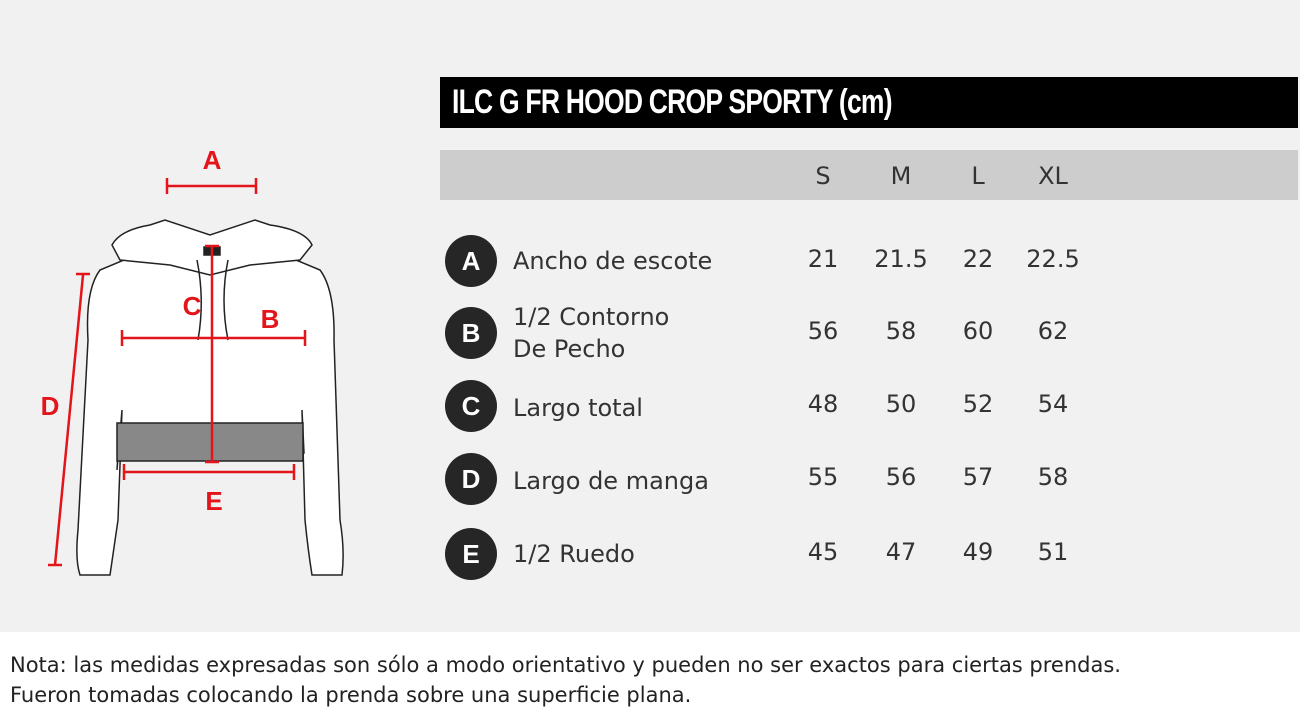  Describe the element at coordinates (869, 175) in the screenshot. I see `size-header-row: S M L XL` at that location.